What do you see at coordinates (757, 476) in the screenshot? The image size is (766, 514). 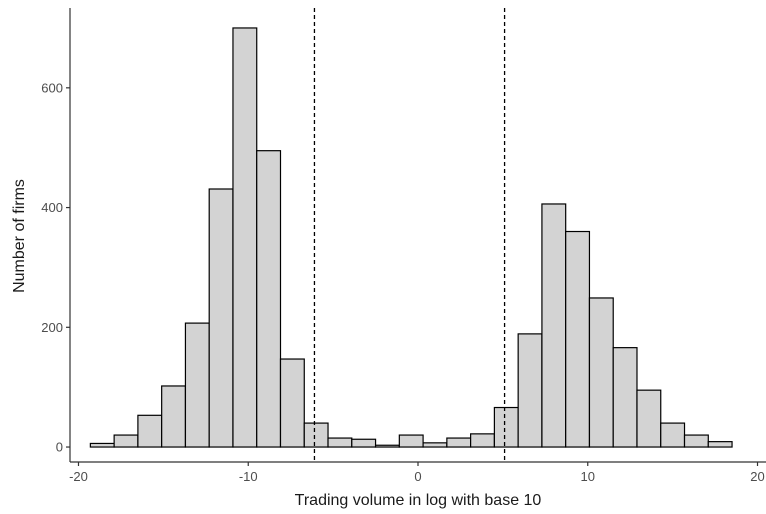 I see `x-tick-label: 20` at bounding box center [757, 476].